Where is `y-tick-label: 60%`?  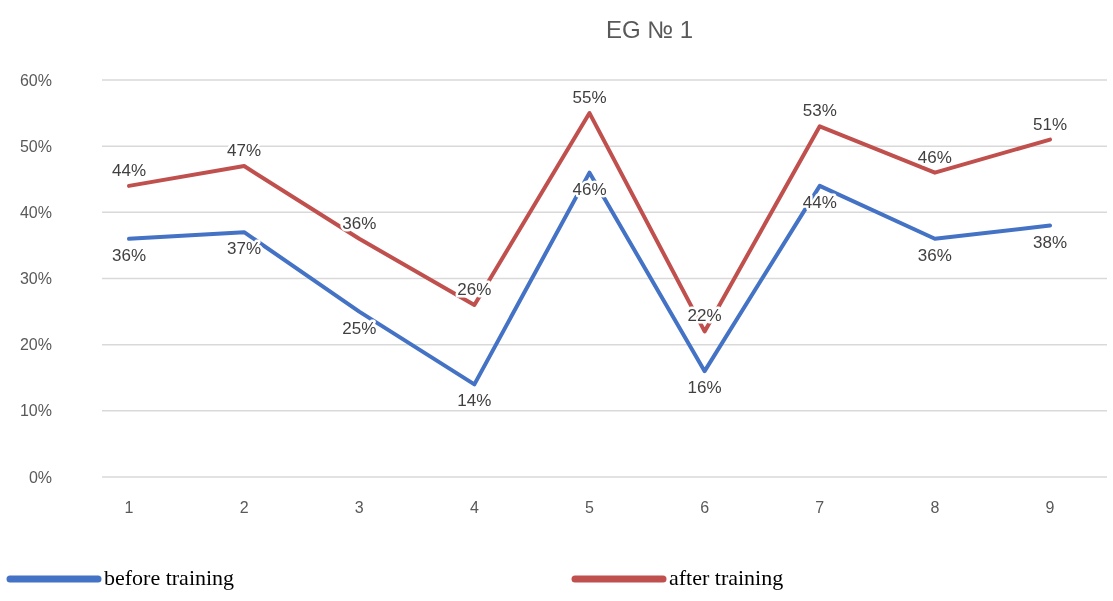 y-tick-label: 60% is located at coordinates (35, 80).